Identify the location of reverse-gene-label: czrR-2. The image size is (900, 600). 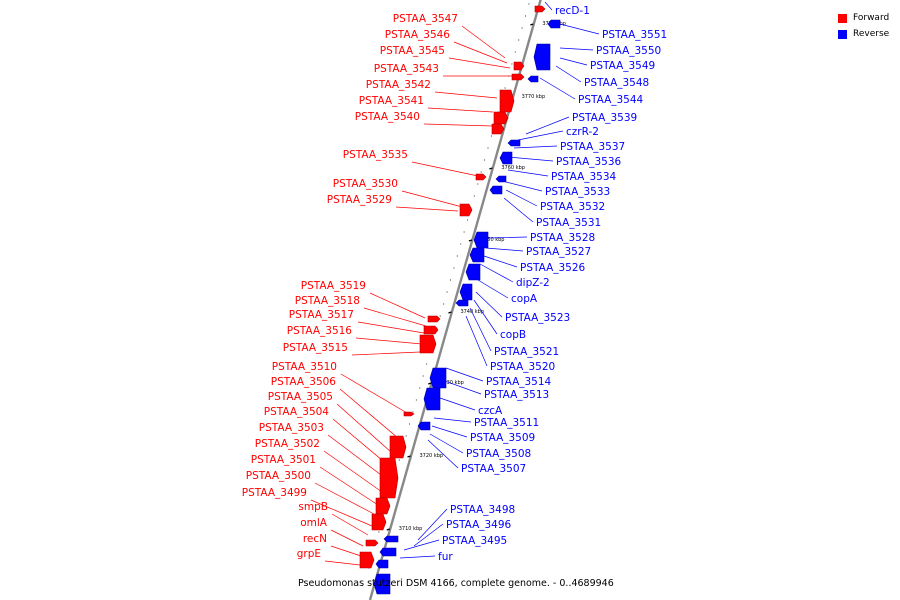
(582, 132).